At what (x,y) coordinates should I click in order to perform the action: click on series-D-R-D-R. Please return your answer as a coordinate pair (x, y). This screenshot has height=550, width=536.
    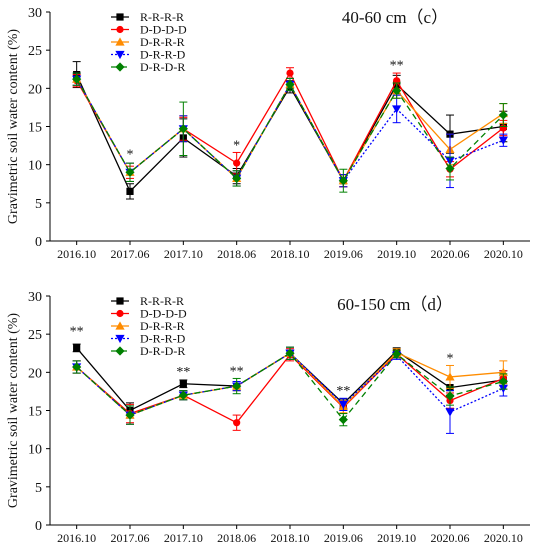
    Looking at the image, I should click on (290, 386).